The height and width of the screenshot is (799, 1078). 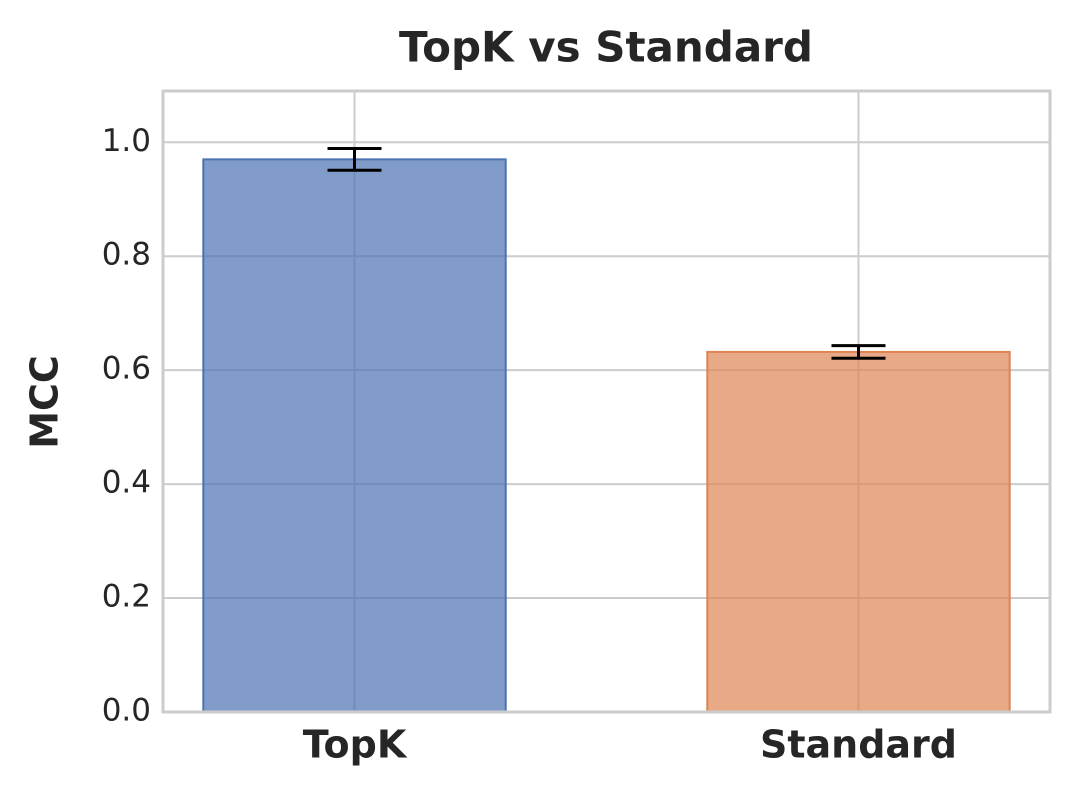 I want to click on y-tick-label: 0.4, so click(x=126, y=483).